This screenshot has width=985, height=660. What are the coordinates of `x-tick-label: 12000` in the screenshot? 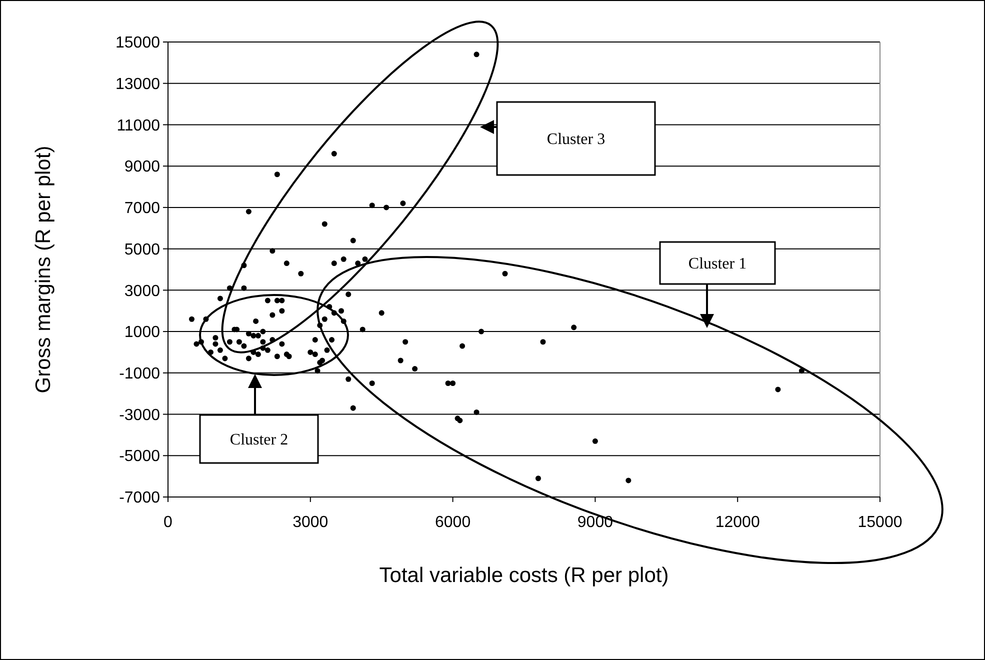 It's located at (737, 522).